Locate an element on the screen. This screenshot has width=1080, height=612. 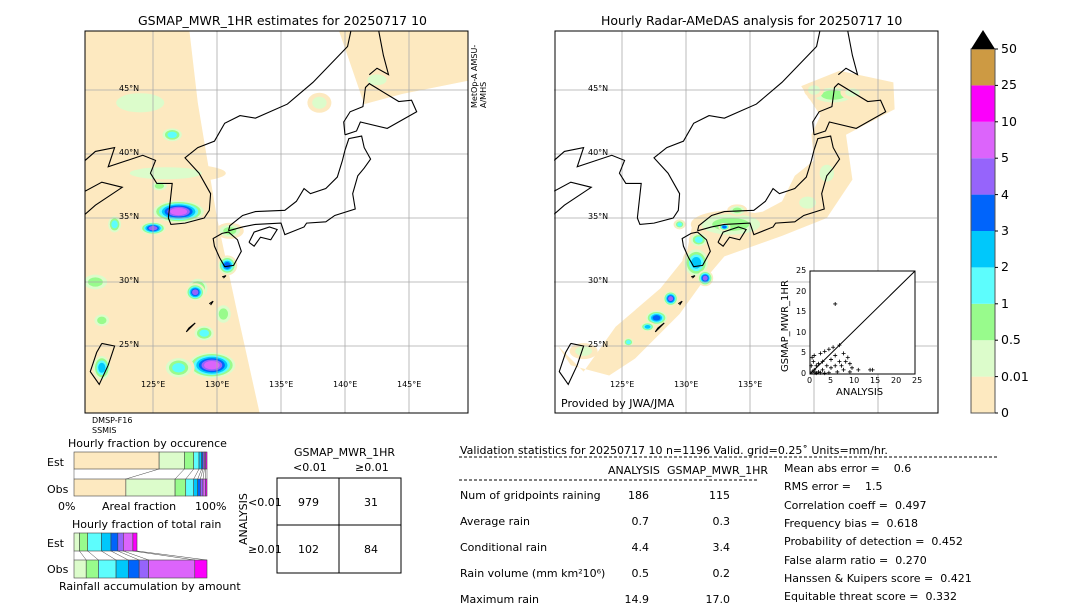
scatter-xtick: 25 is located at coordinates (917, 380).